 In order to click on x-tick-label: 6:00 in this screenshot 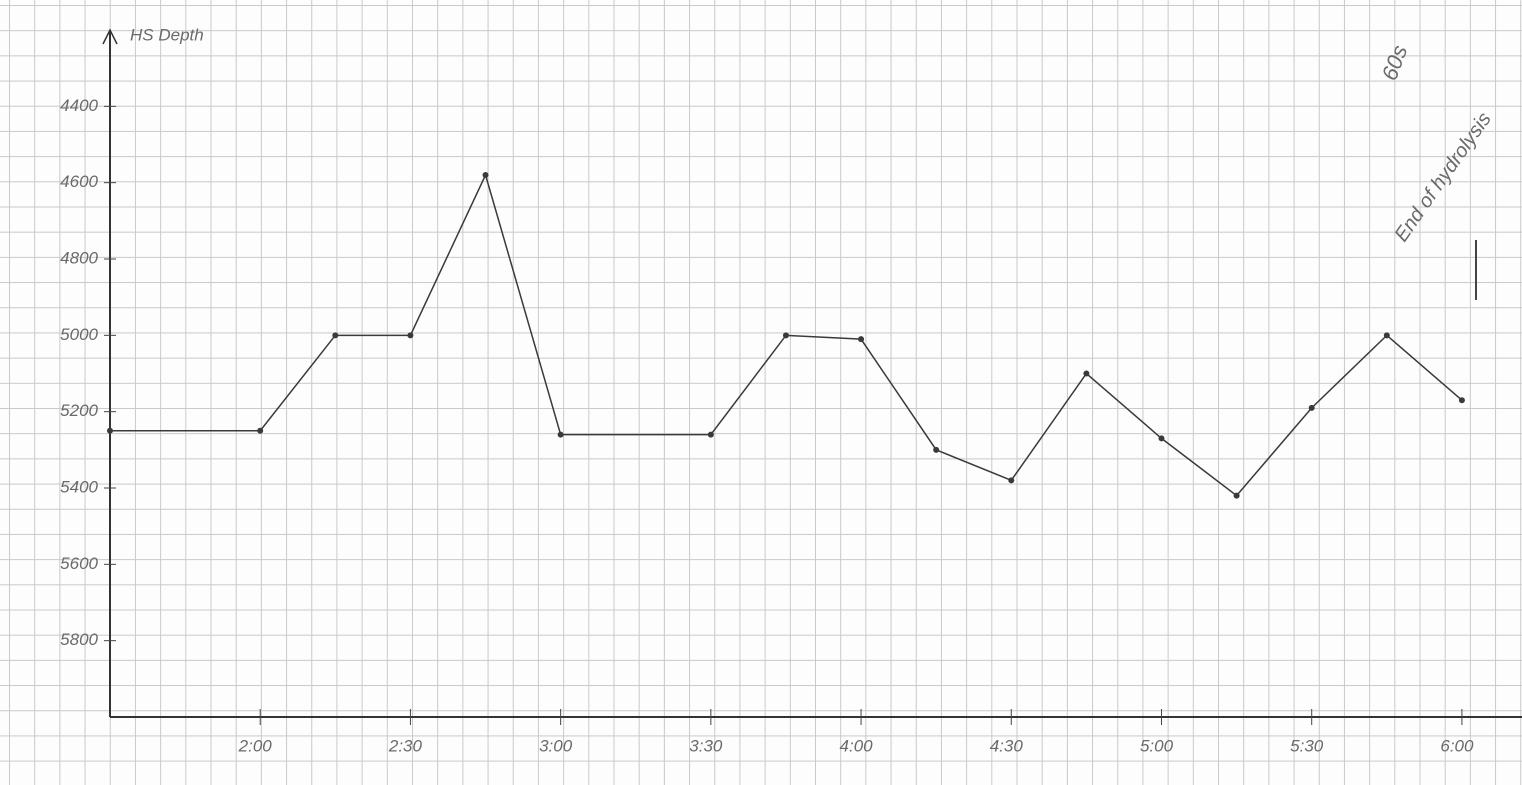, I will do `click(1457, 745)`.